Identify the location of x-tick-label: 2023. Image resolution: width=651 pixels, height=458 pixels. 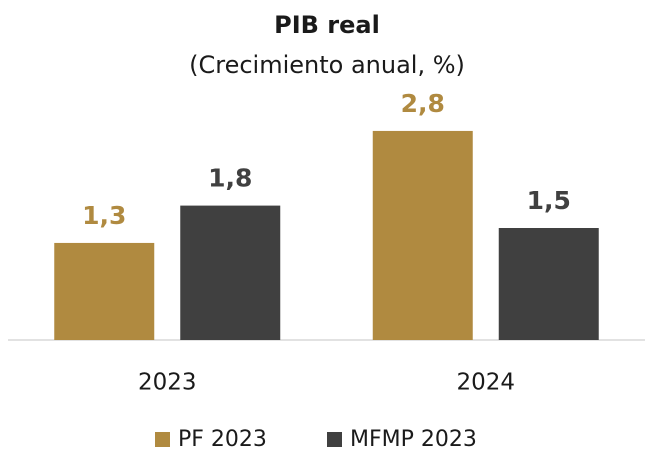
(167, 383).